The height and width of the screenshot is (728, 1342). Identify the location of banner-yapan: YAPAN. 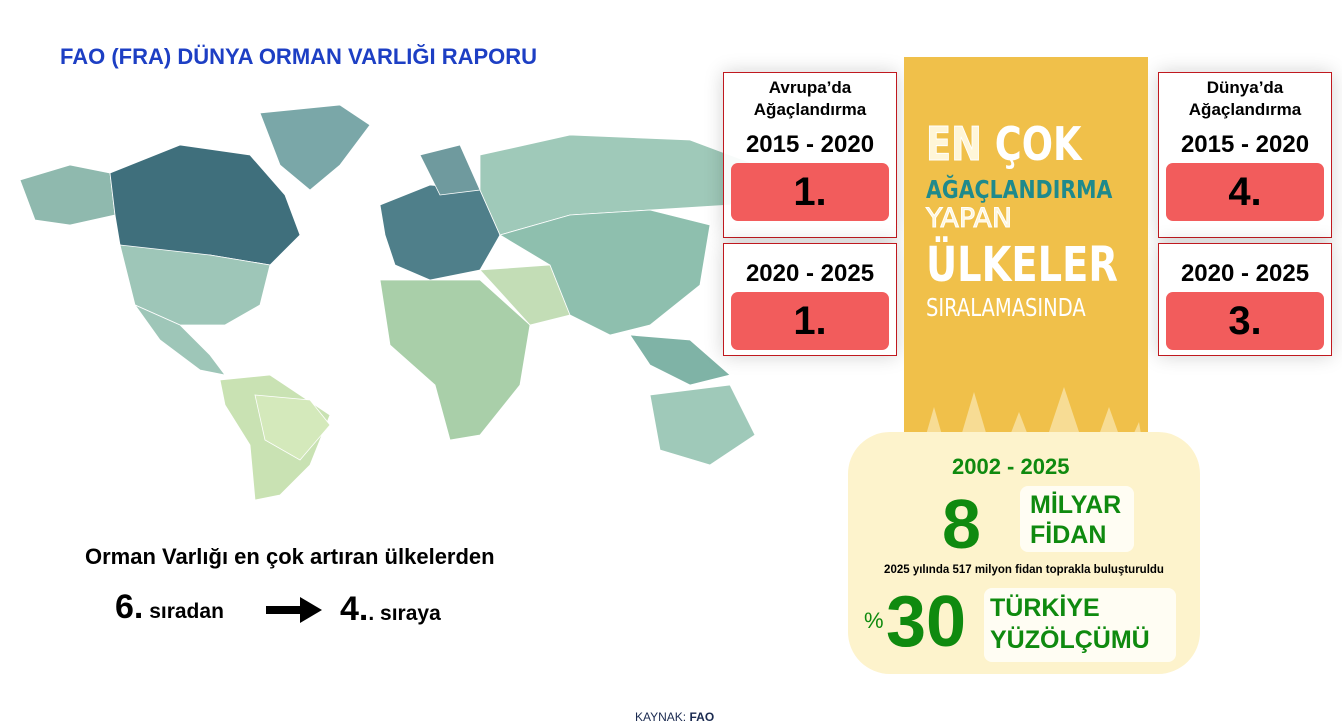
(969, 219).